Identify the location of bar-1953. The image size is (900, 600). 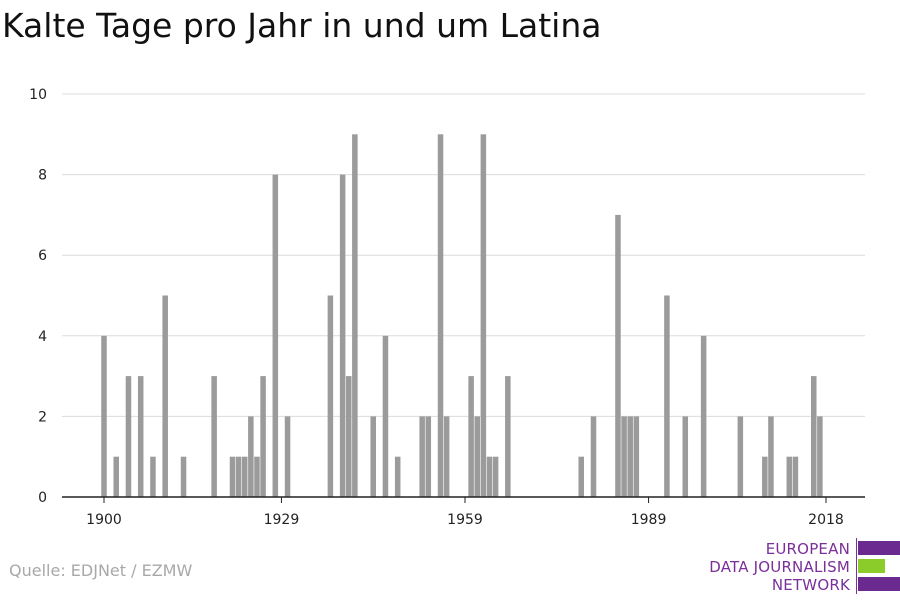
(428, 456).